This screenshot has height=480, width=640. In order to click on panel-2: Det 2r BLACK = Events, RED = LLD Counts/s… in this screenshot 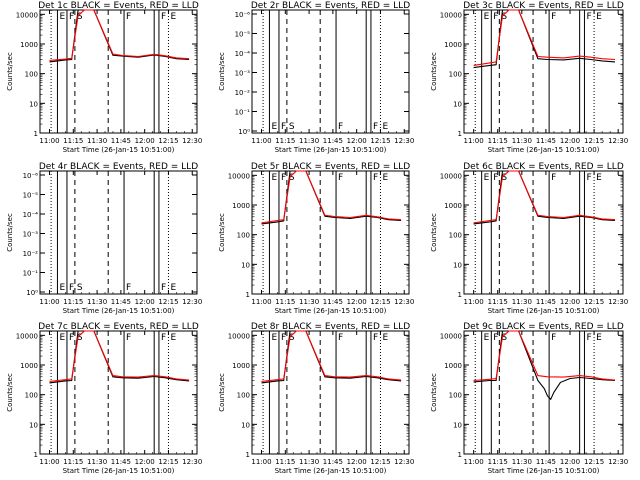, I will do `click(316, 77)`.